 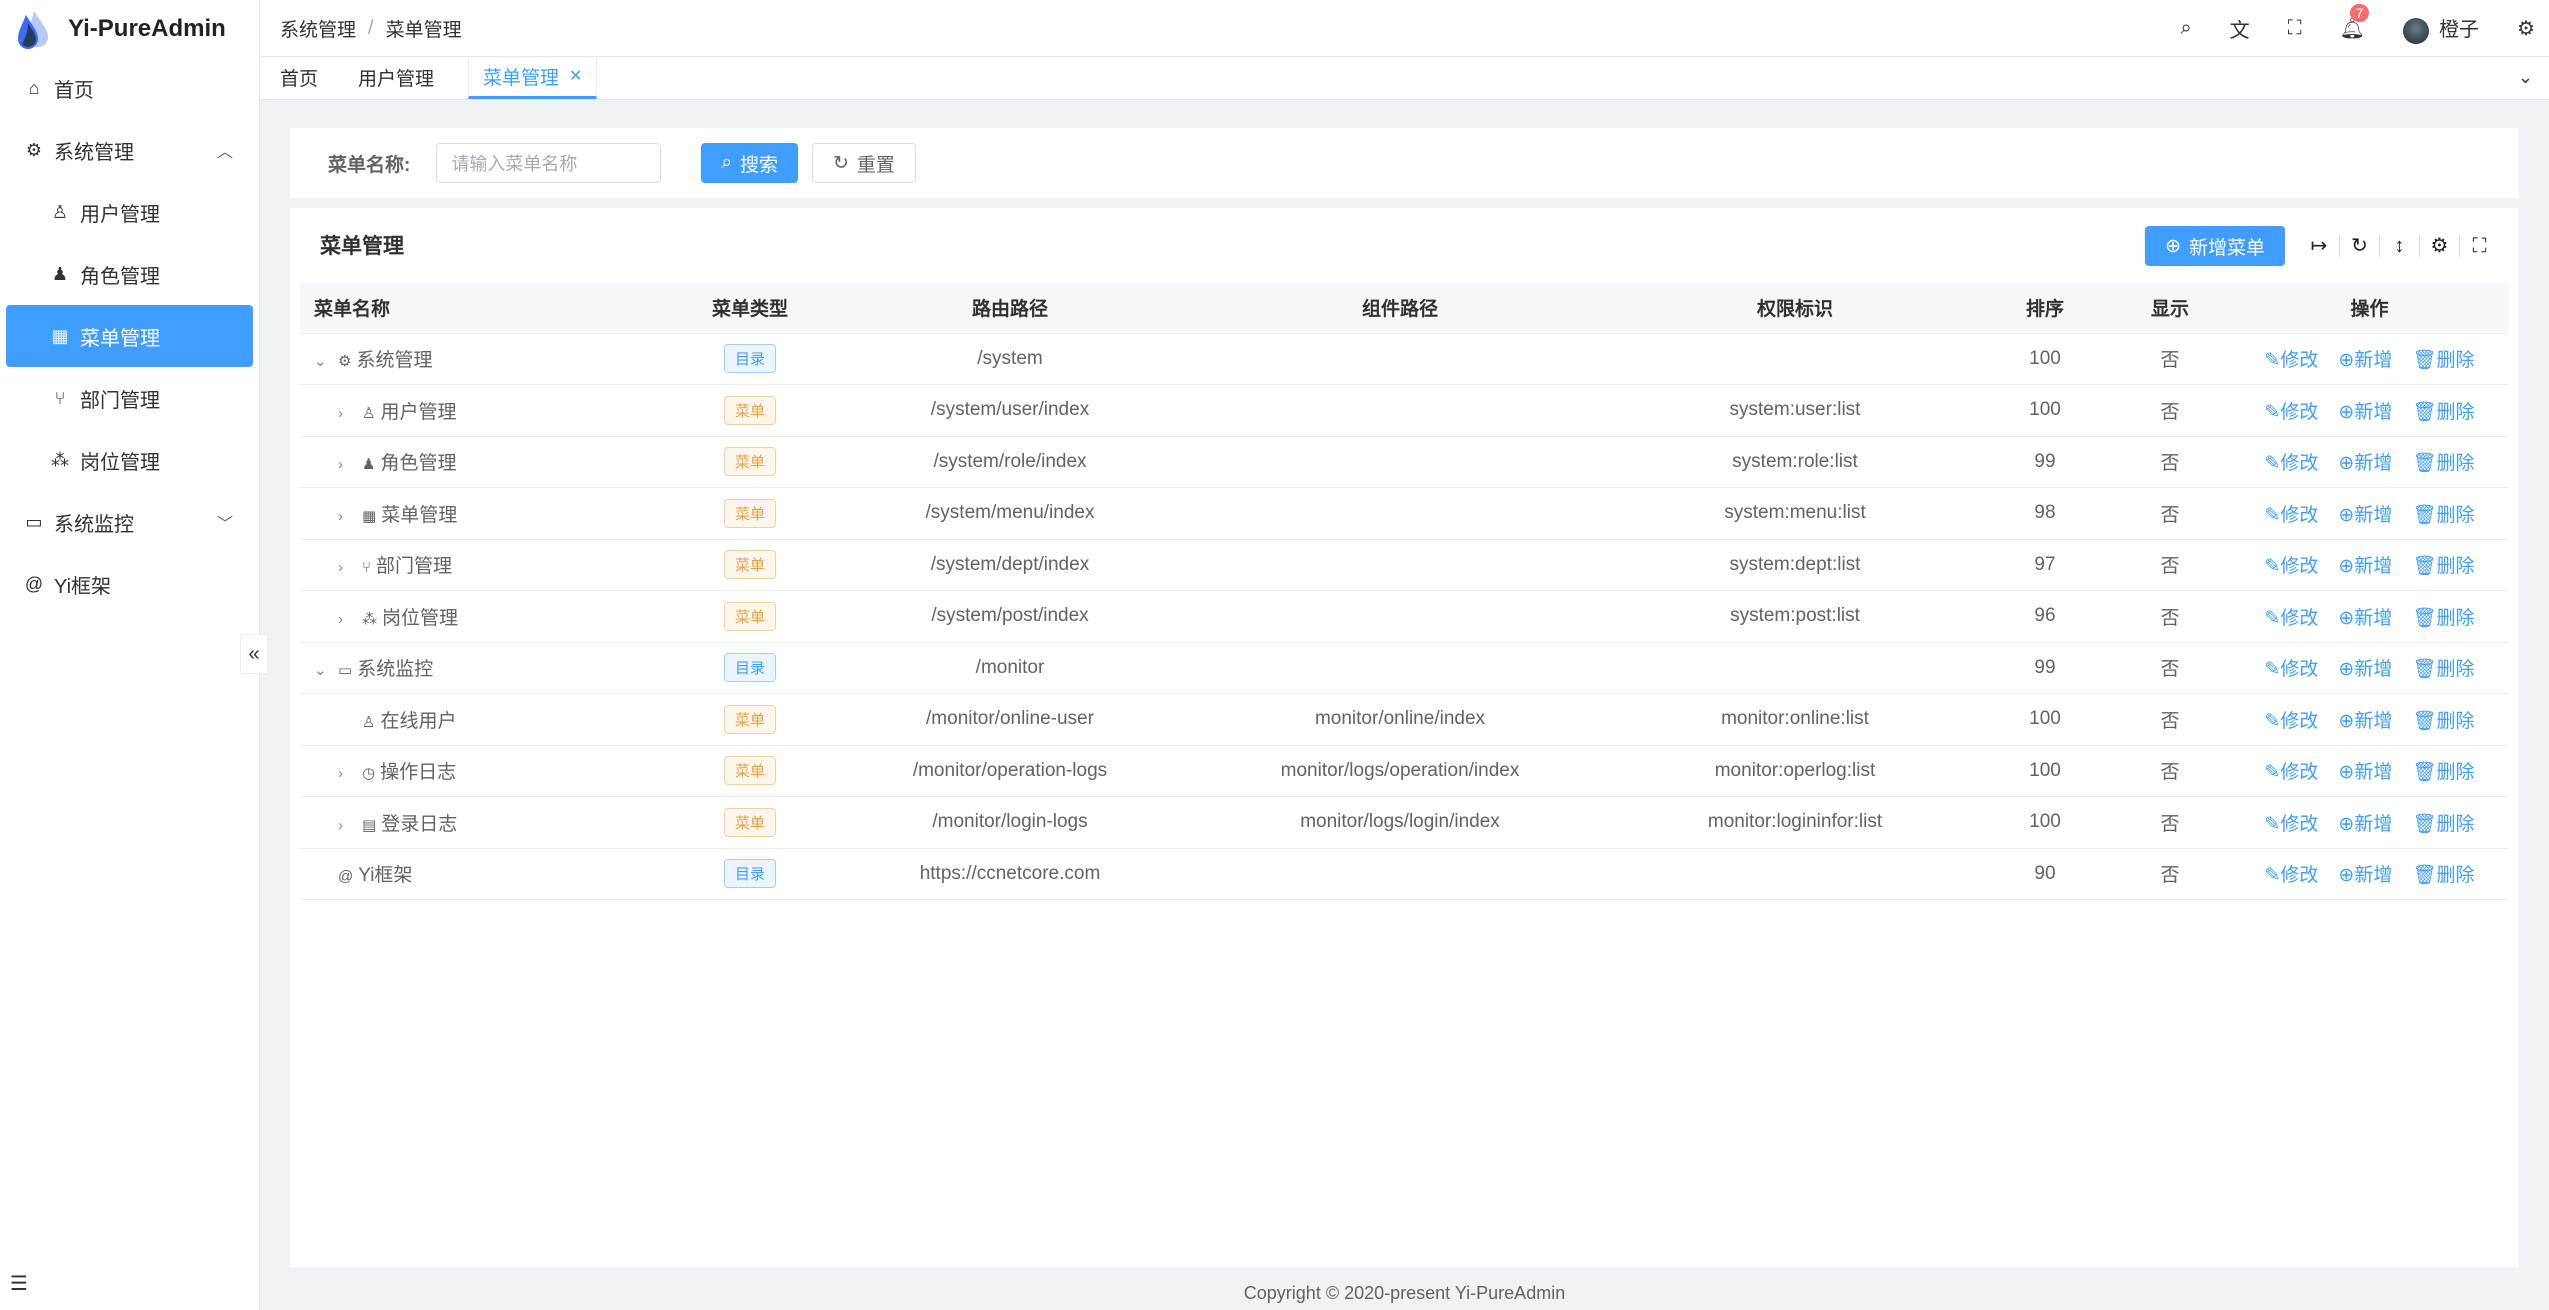 I want to click on button-label: 删除, so click(x=2455, y=412).